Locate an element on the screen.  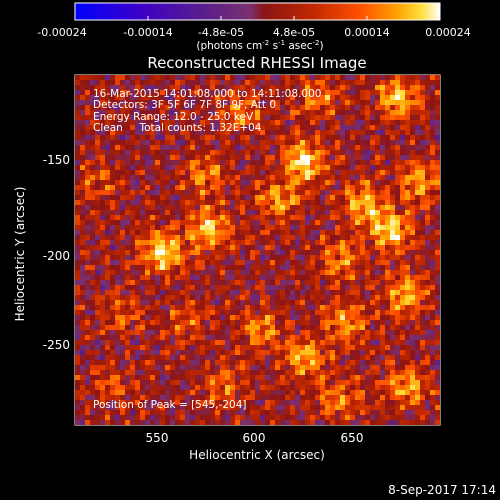
y-axis-label: Heliocentric Y (arcsec) is located at coordinates (20, 254).